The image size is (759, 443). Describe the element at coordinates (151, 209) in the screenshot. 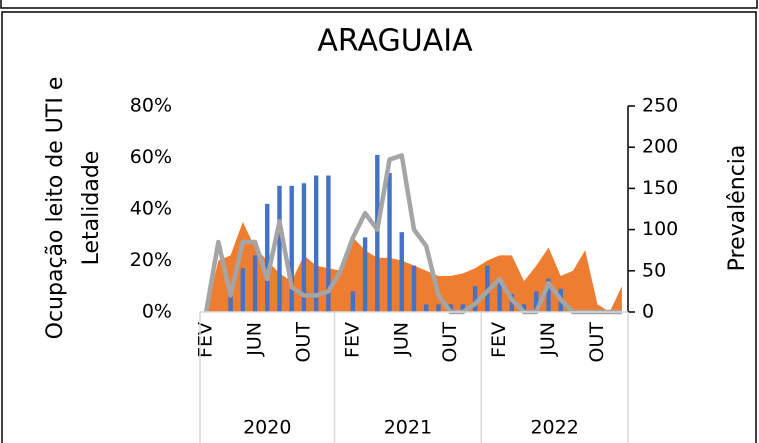

I see `y-tick-label: 40%` at that location.